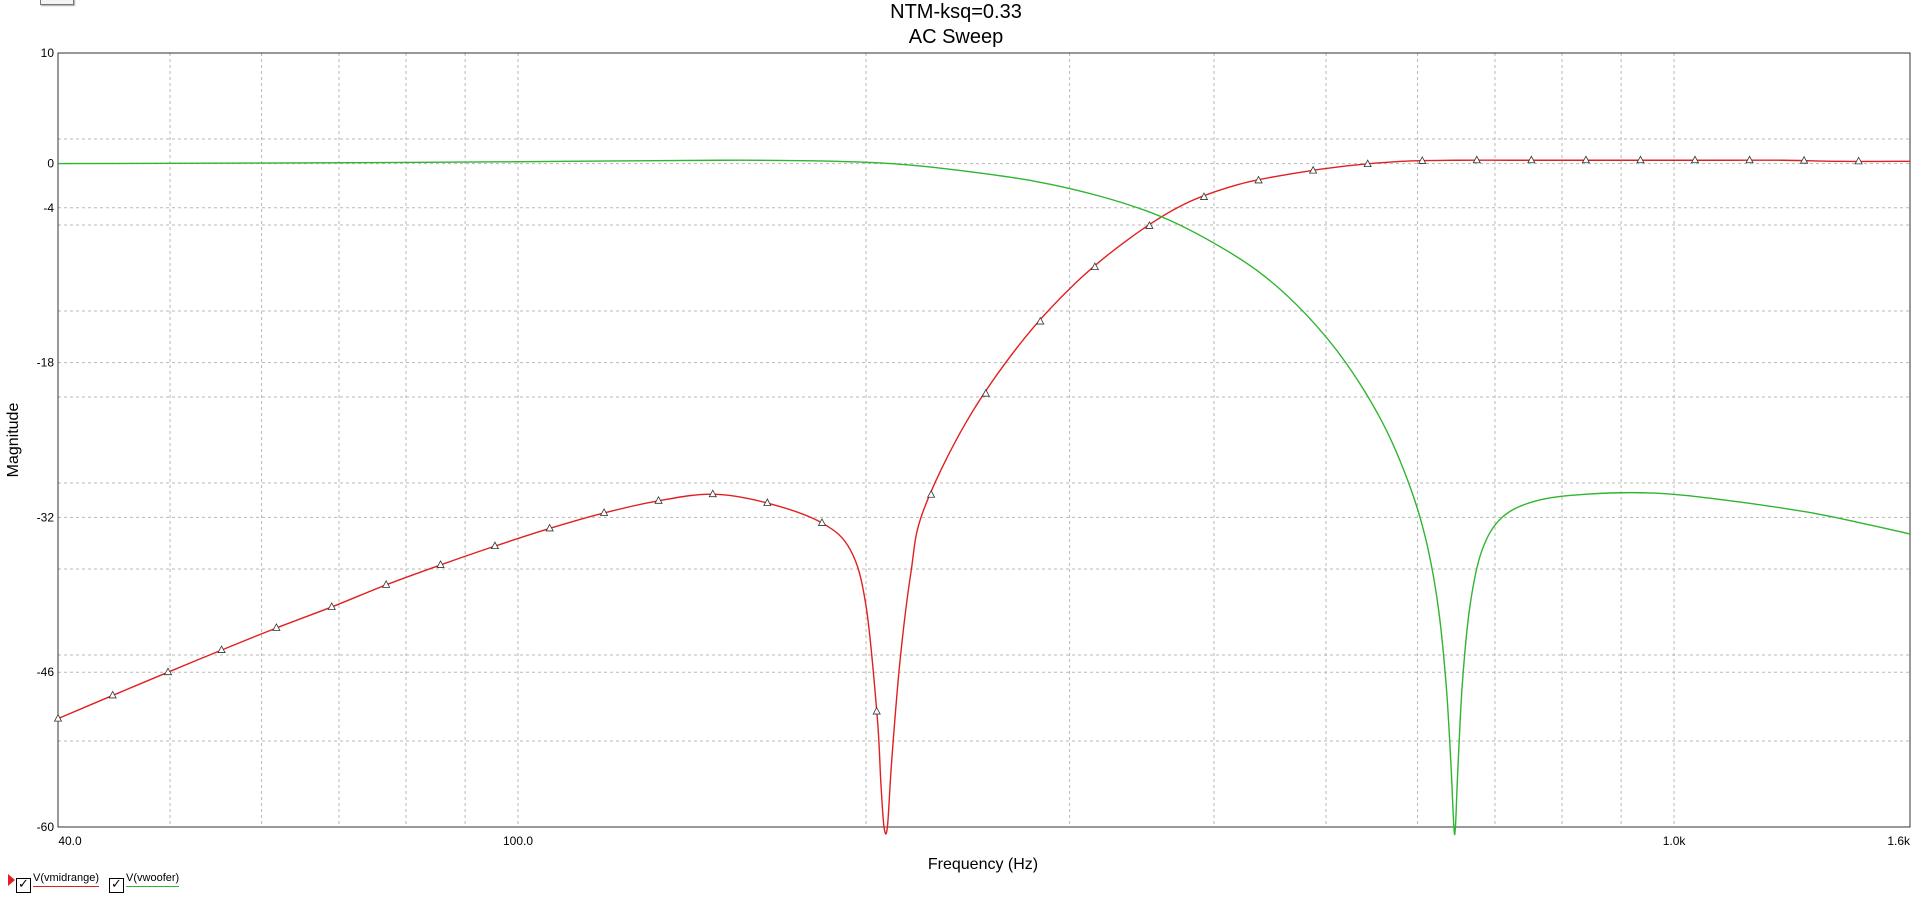 Image resolution: width=1912 pixels, height=909 pixels. Describe the element at coordinates (984, 841) in the screenshot. I see `x-axis: 40.0 100.0 1.0k 1.6k` at that location.